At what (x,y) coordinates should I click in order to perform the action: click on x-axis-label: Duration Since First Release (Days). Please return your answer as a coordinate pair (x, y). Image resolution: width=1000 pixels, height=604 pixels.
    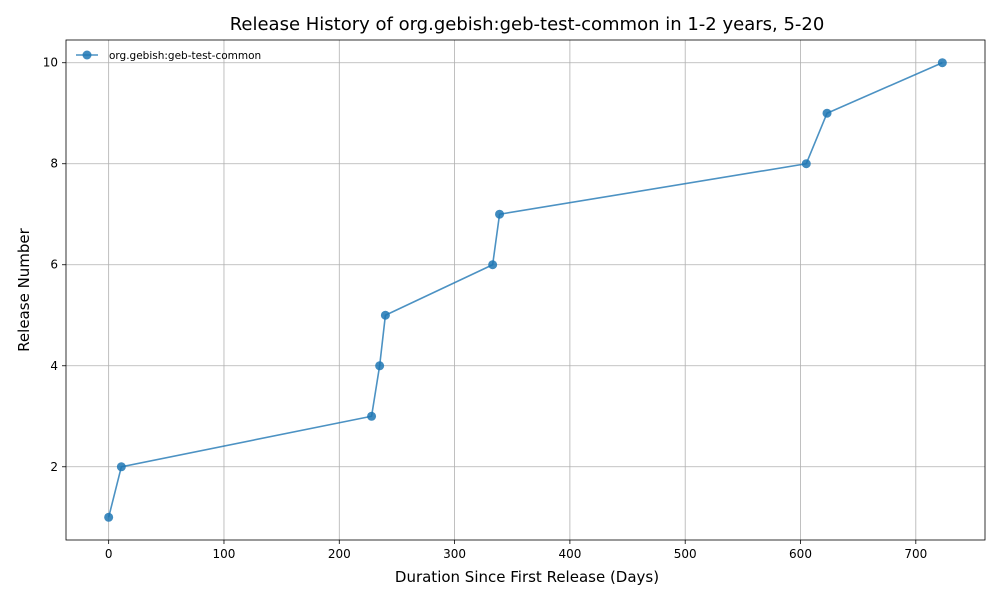
    Looking at the image, I should click on (527, 577).